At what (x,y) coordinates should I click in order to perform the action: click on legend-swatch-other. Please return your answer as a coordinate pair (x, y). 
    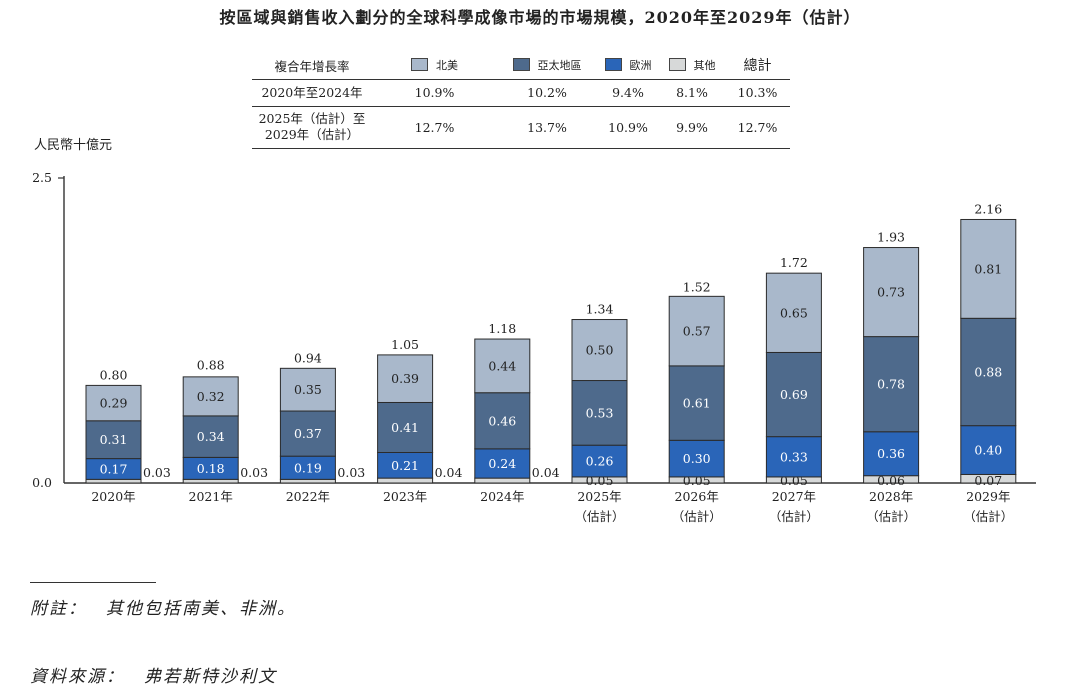
    Looking at the image, I should click on (677, 64).